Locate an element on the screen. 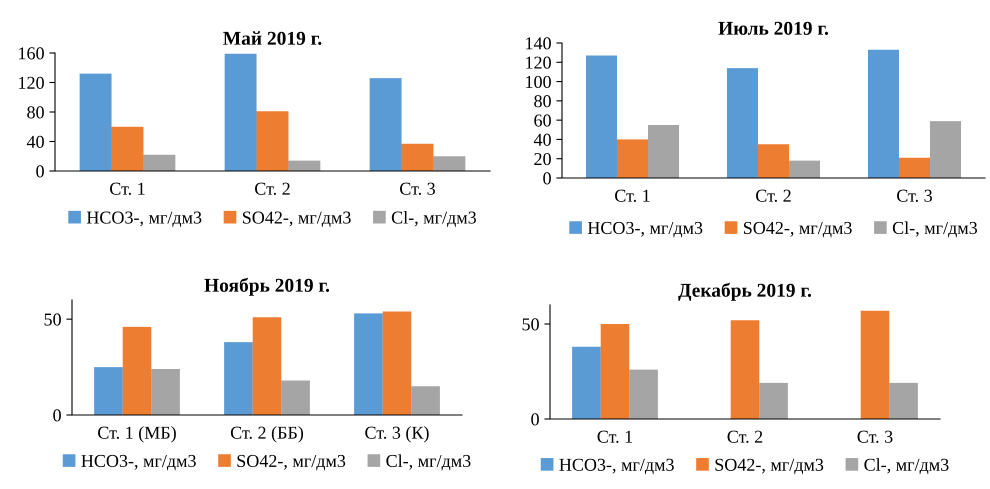 Image resolution: width=990 pixels, height=489 pixels. x-tick-label: Ст. 2 (ББ) is located at coordinates (267, 434).